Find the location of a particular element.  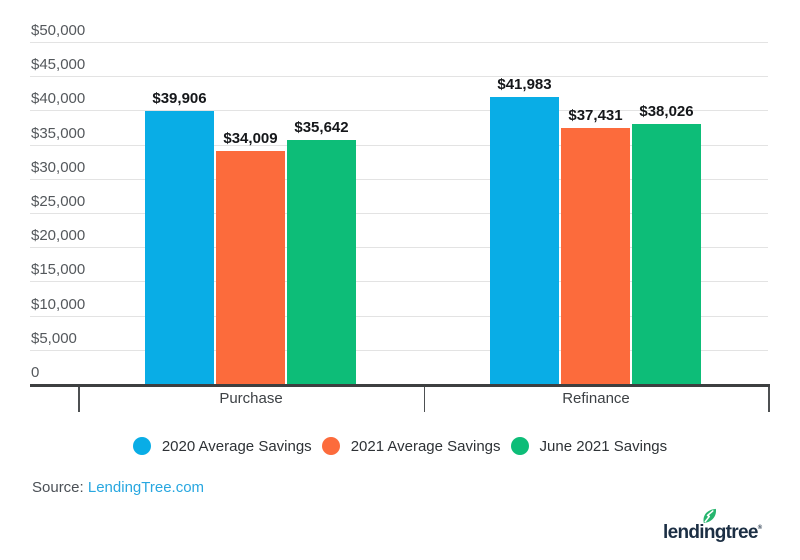

y-axis-tick-label: $25,000 is located at coordinates (58, 201).